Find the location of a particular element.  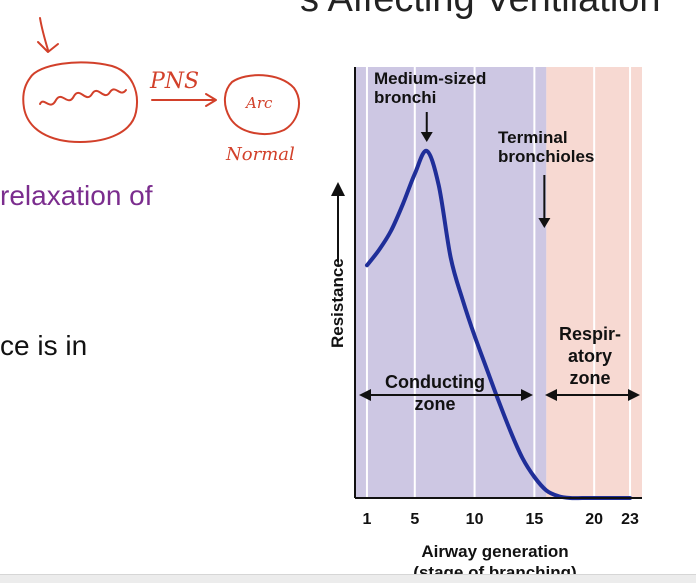

annotation-normal-label: Normal is located at coordinates (260, 154).